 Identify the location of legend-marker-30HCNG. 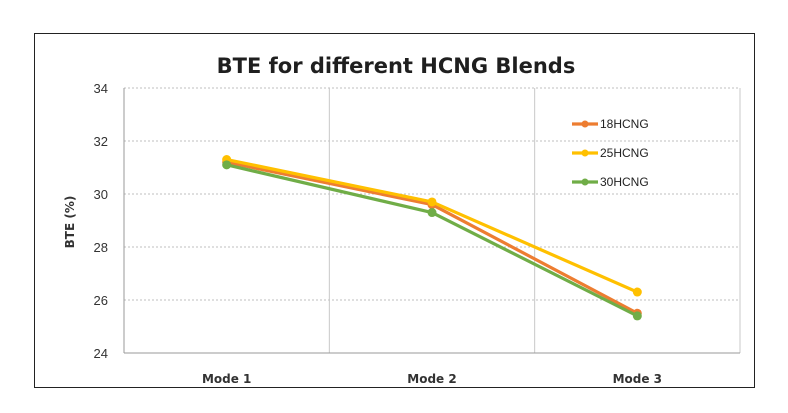
(585, 182).